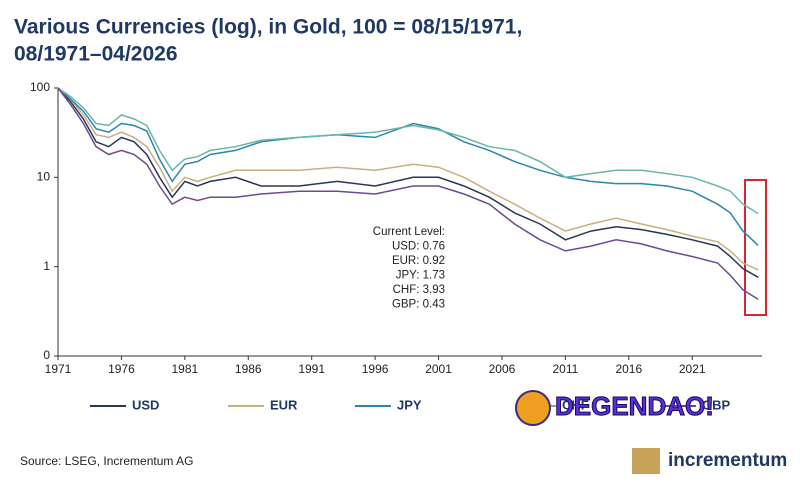 The width and height of the screenshot is (800, 482). What do you see at coordinates (121, 369) in the screenshot?
I see `x-tick-label: 1976` at bounding box center [121, 369].